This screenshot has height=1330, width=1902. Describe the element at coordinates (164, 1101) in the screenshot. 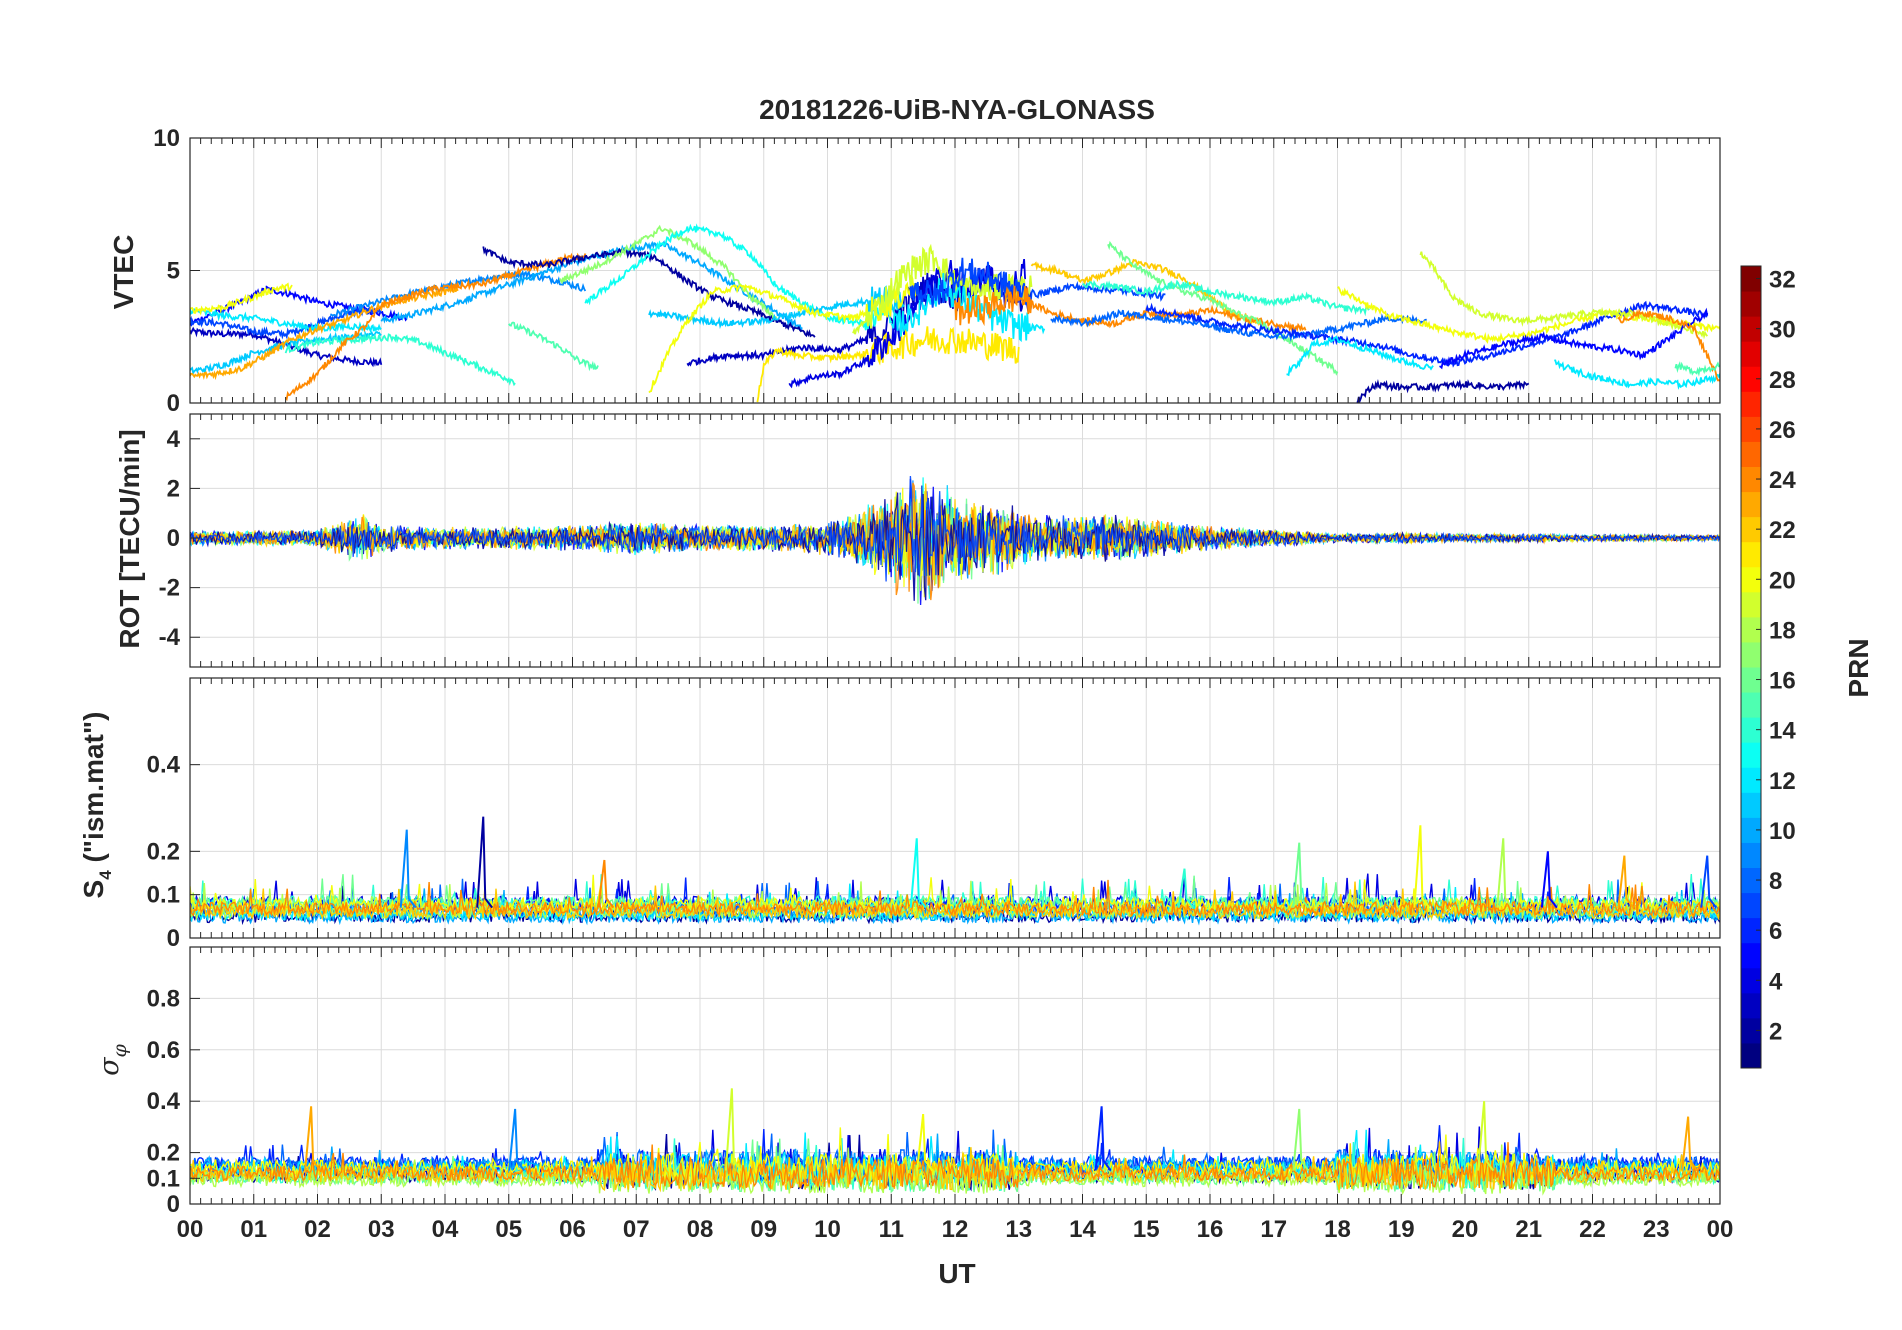

I see `sigma-y-tick-label: 0.4` at that location.